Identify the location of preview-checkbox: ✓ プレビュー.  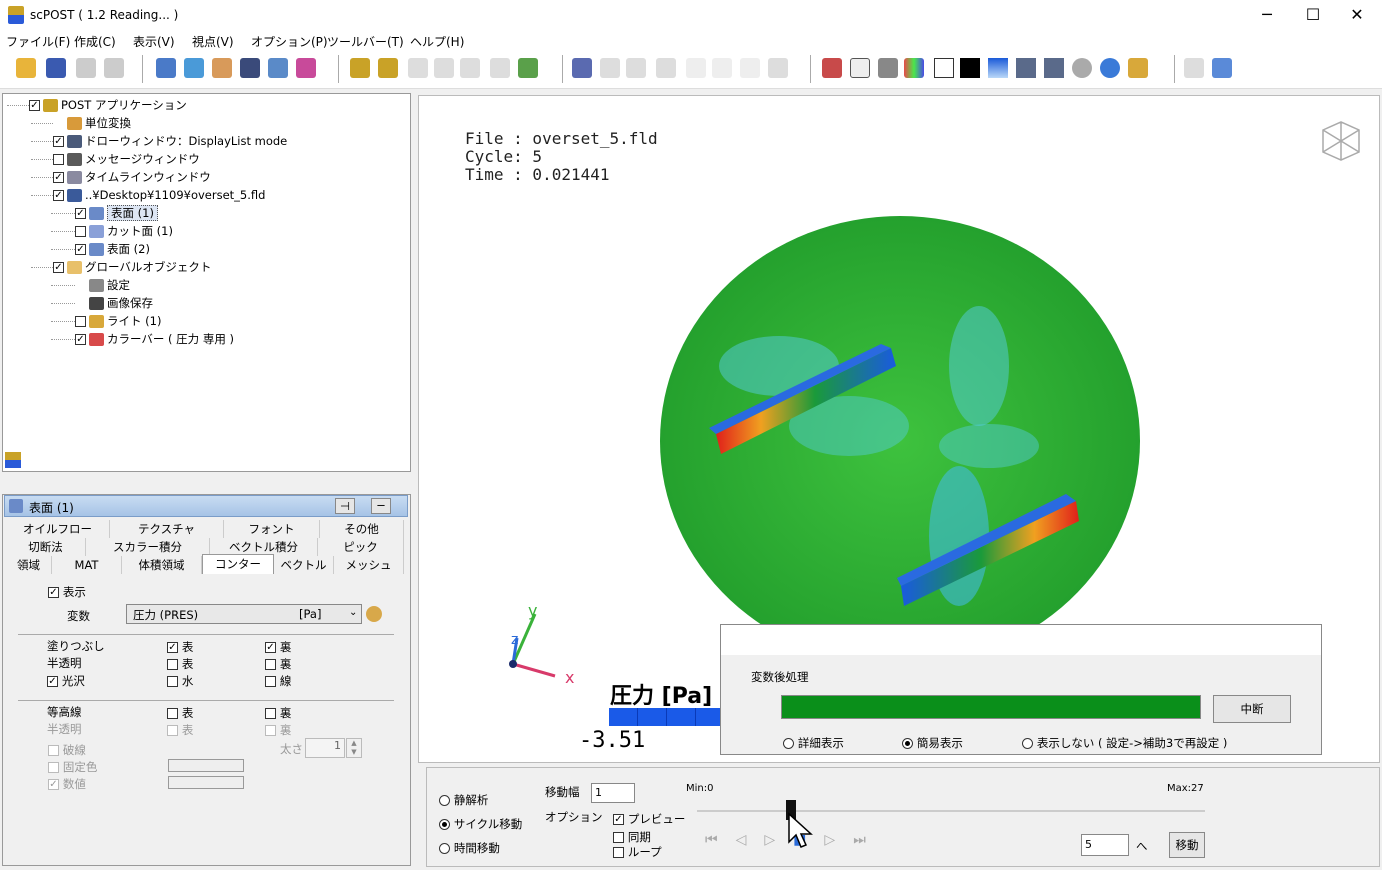
(649, 819).